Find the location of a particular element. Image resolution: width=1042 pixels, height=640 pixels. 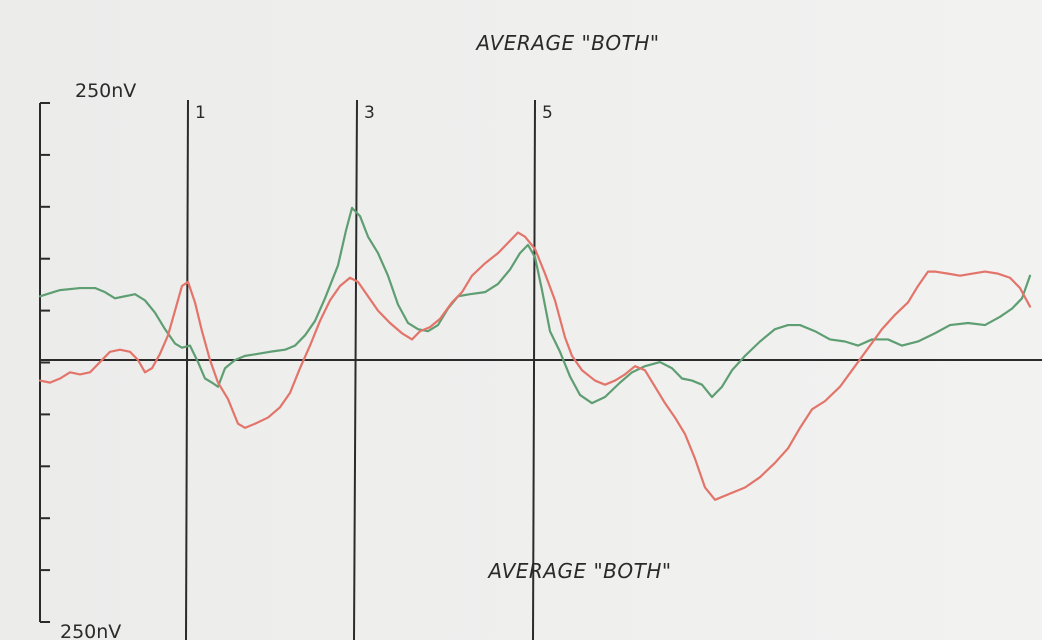

chart-title: AVERAGE "BOTH" is located at coordinates (566, 43).